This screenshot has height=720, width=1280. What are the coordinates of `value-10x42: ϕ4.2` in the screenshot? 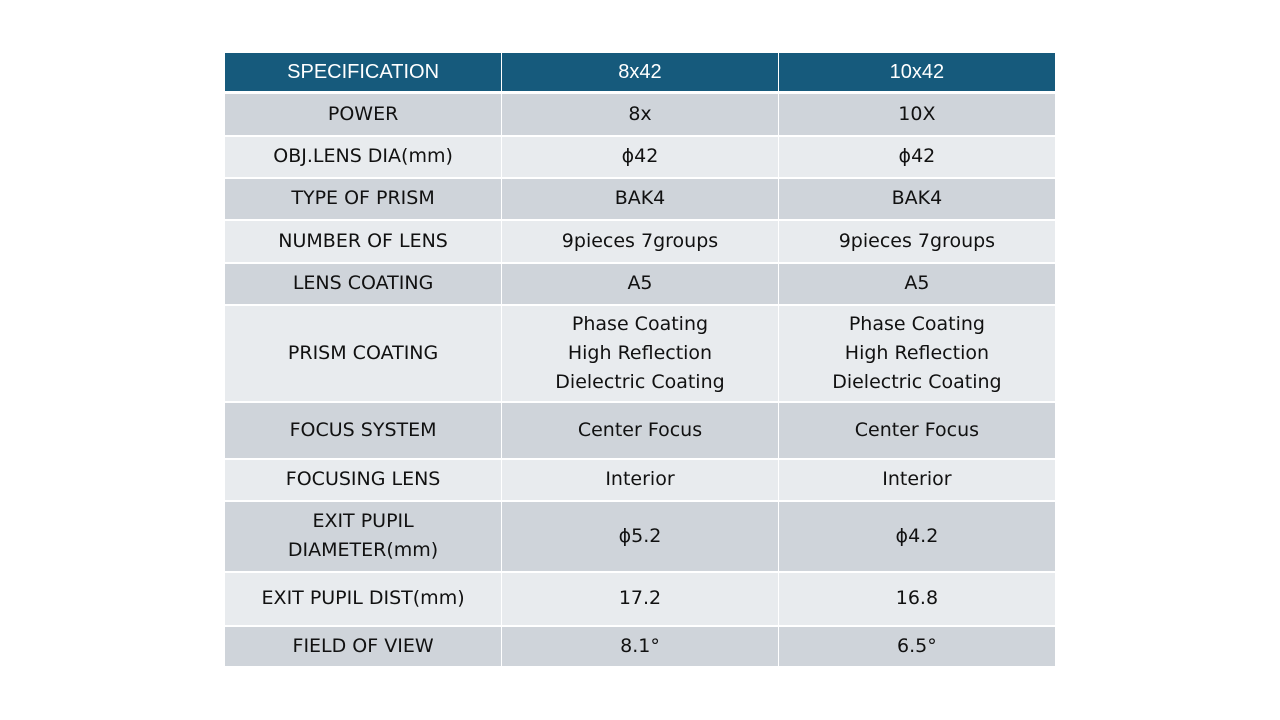 It's located at (916, 536).